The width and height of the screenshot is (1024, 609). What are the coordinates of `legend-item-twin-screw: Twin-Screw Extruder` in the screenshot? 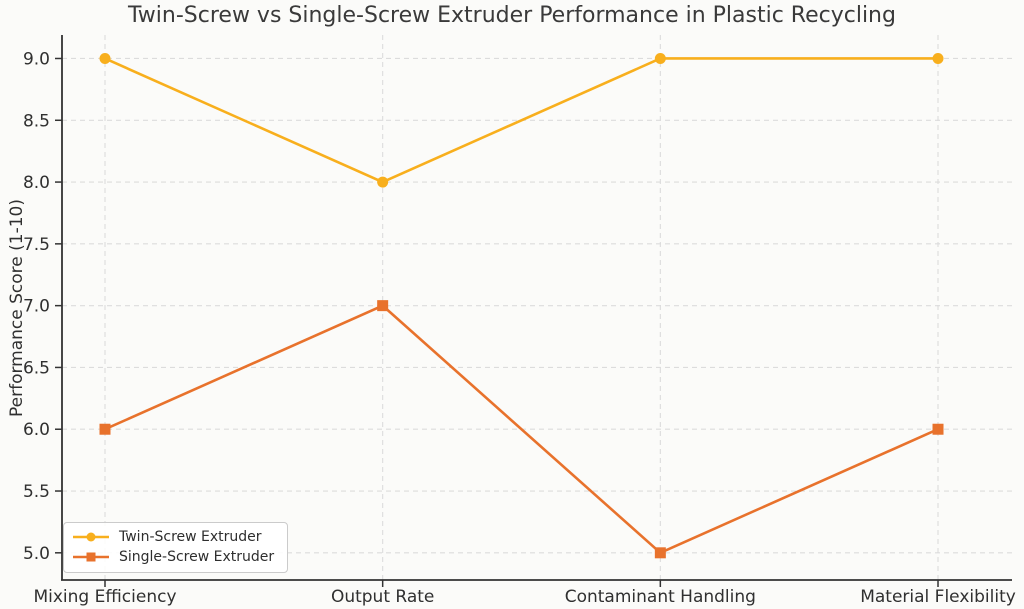 It's located at (173, 537).